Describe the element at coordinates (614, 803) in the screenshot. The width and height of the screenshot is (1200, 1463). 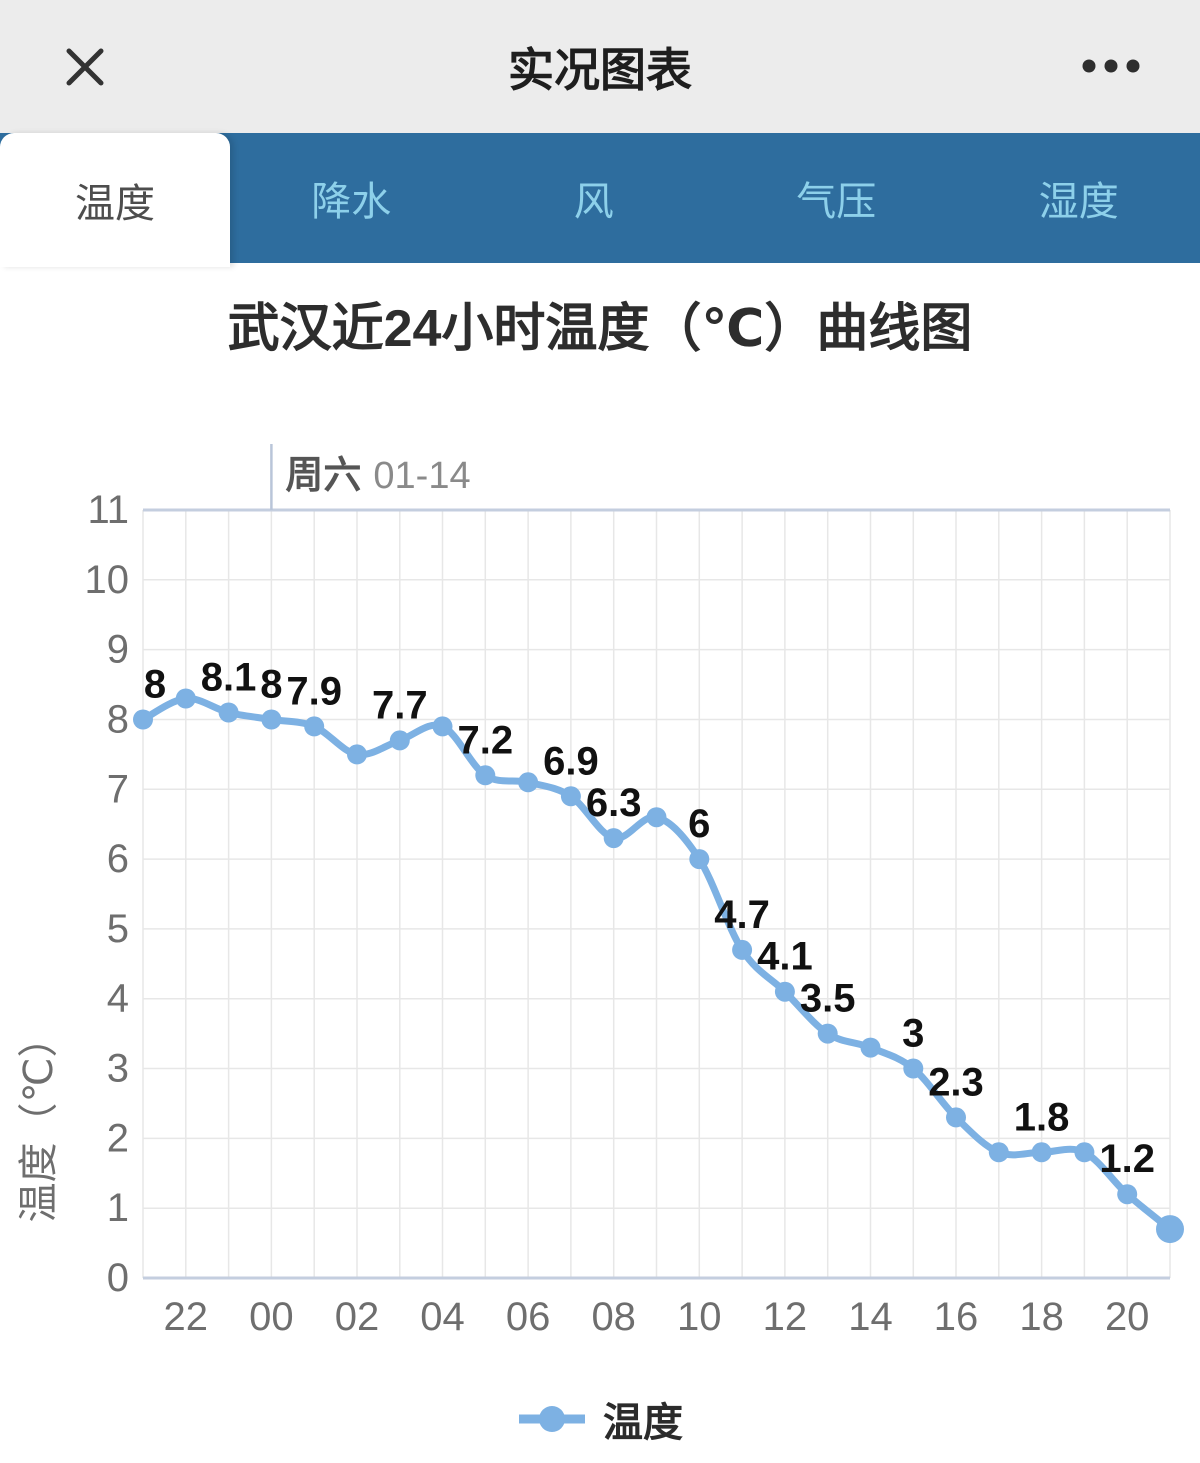
I see `svg-text: 6.3` at that location.